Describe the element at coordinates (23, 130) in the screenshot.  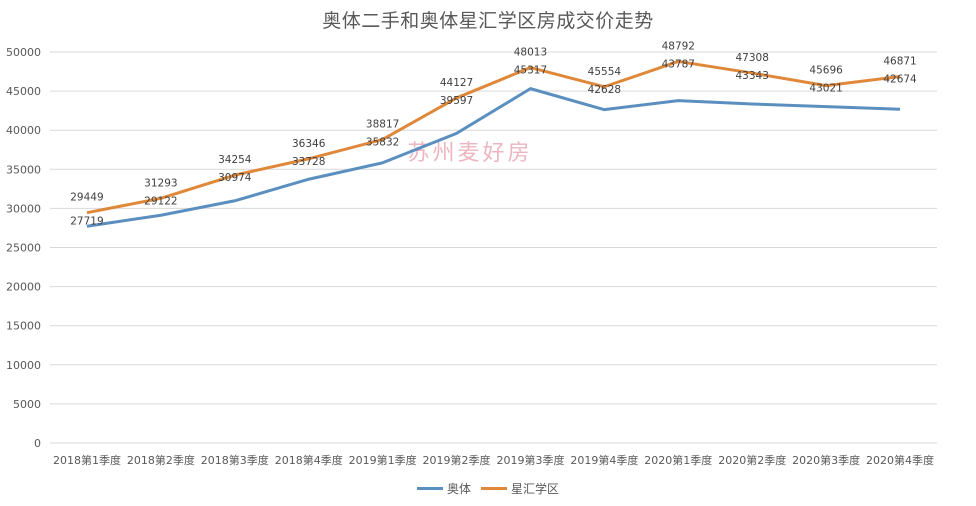
I see `y-tick-label: 40000` at that location.